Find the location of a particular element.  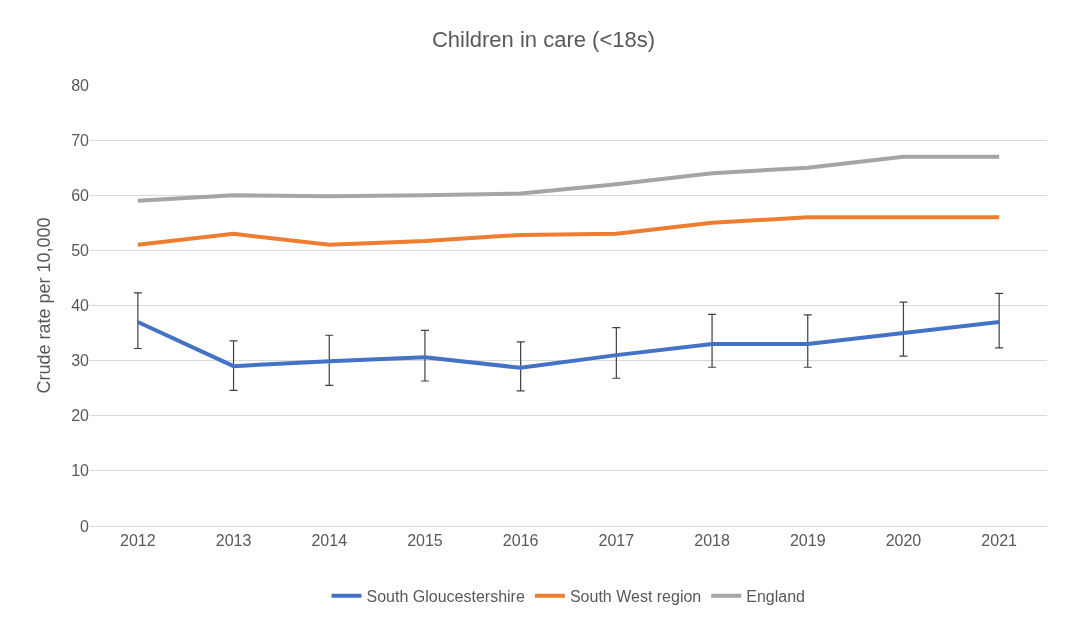

y-tick-label: 20 is located at coordinates (80, 416).